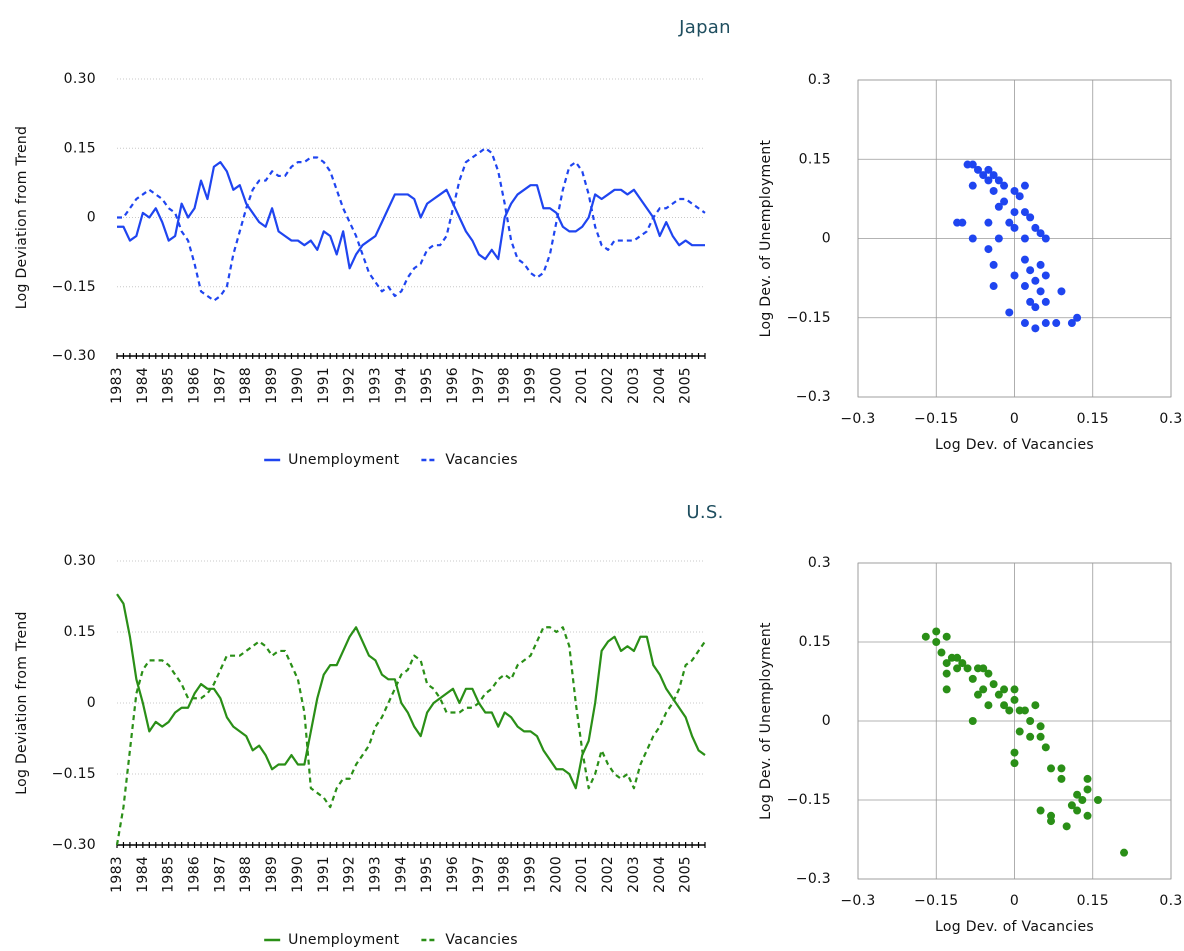 The width and height of the screenshot is (1184, 951). Describe the element at coordinates (1170, 901) in the screenshot. I see `x-tick-label: 0.3` at that location.